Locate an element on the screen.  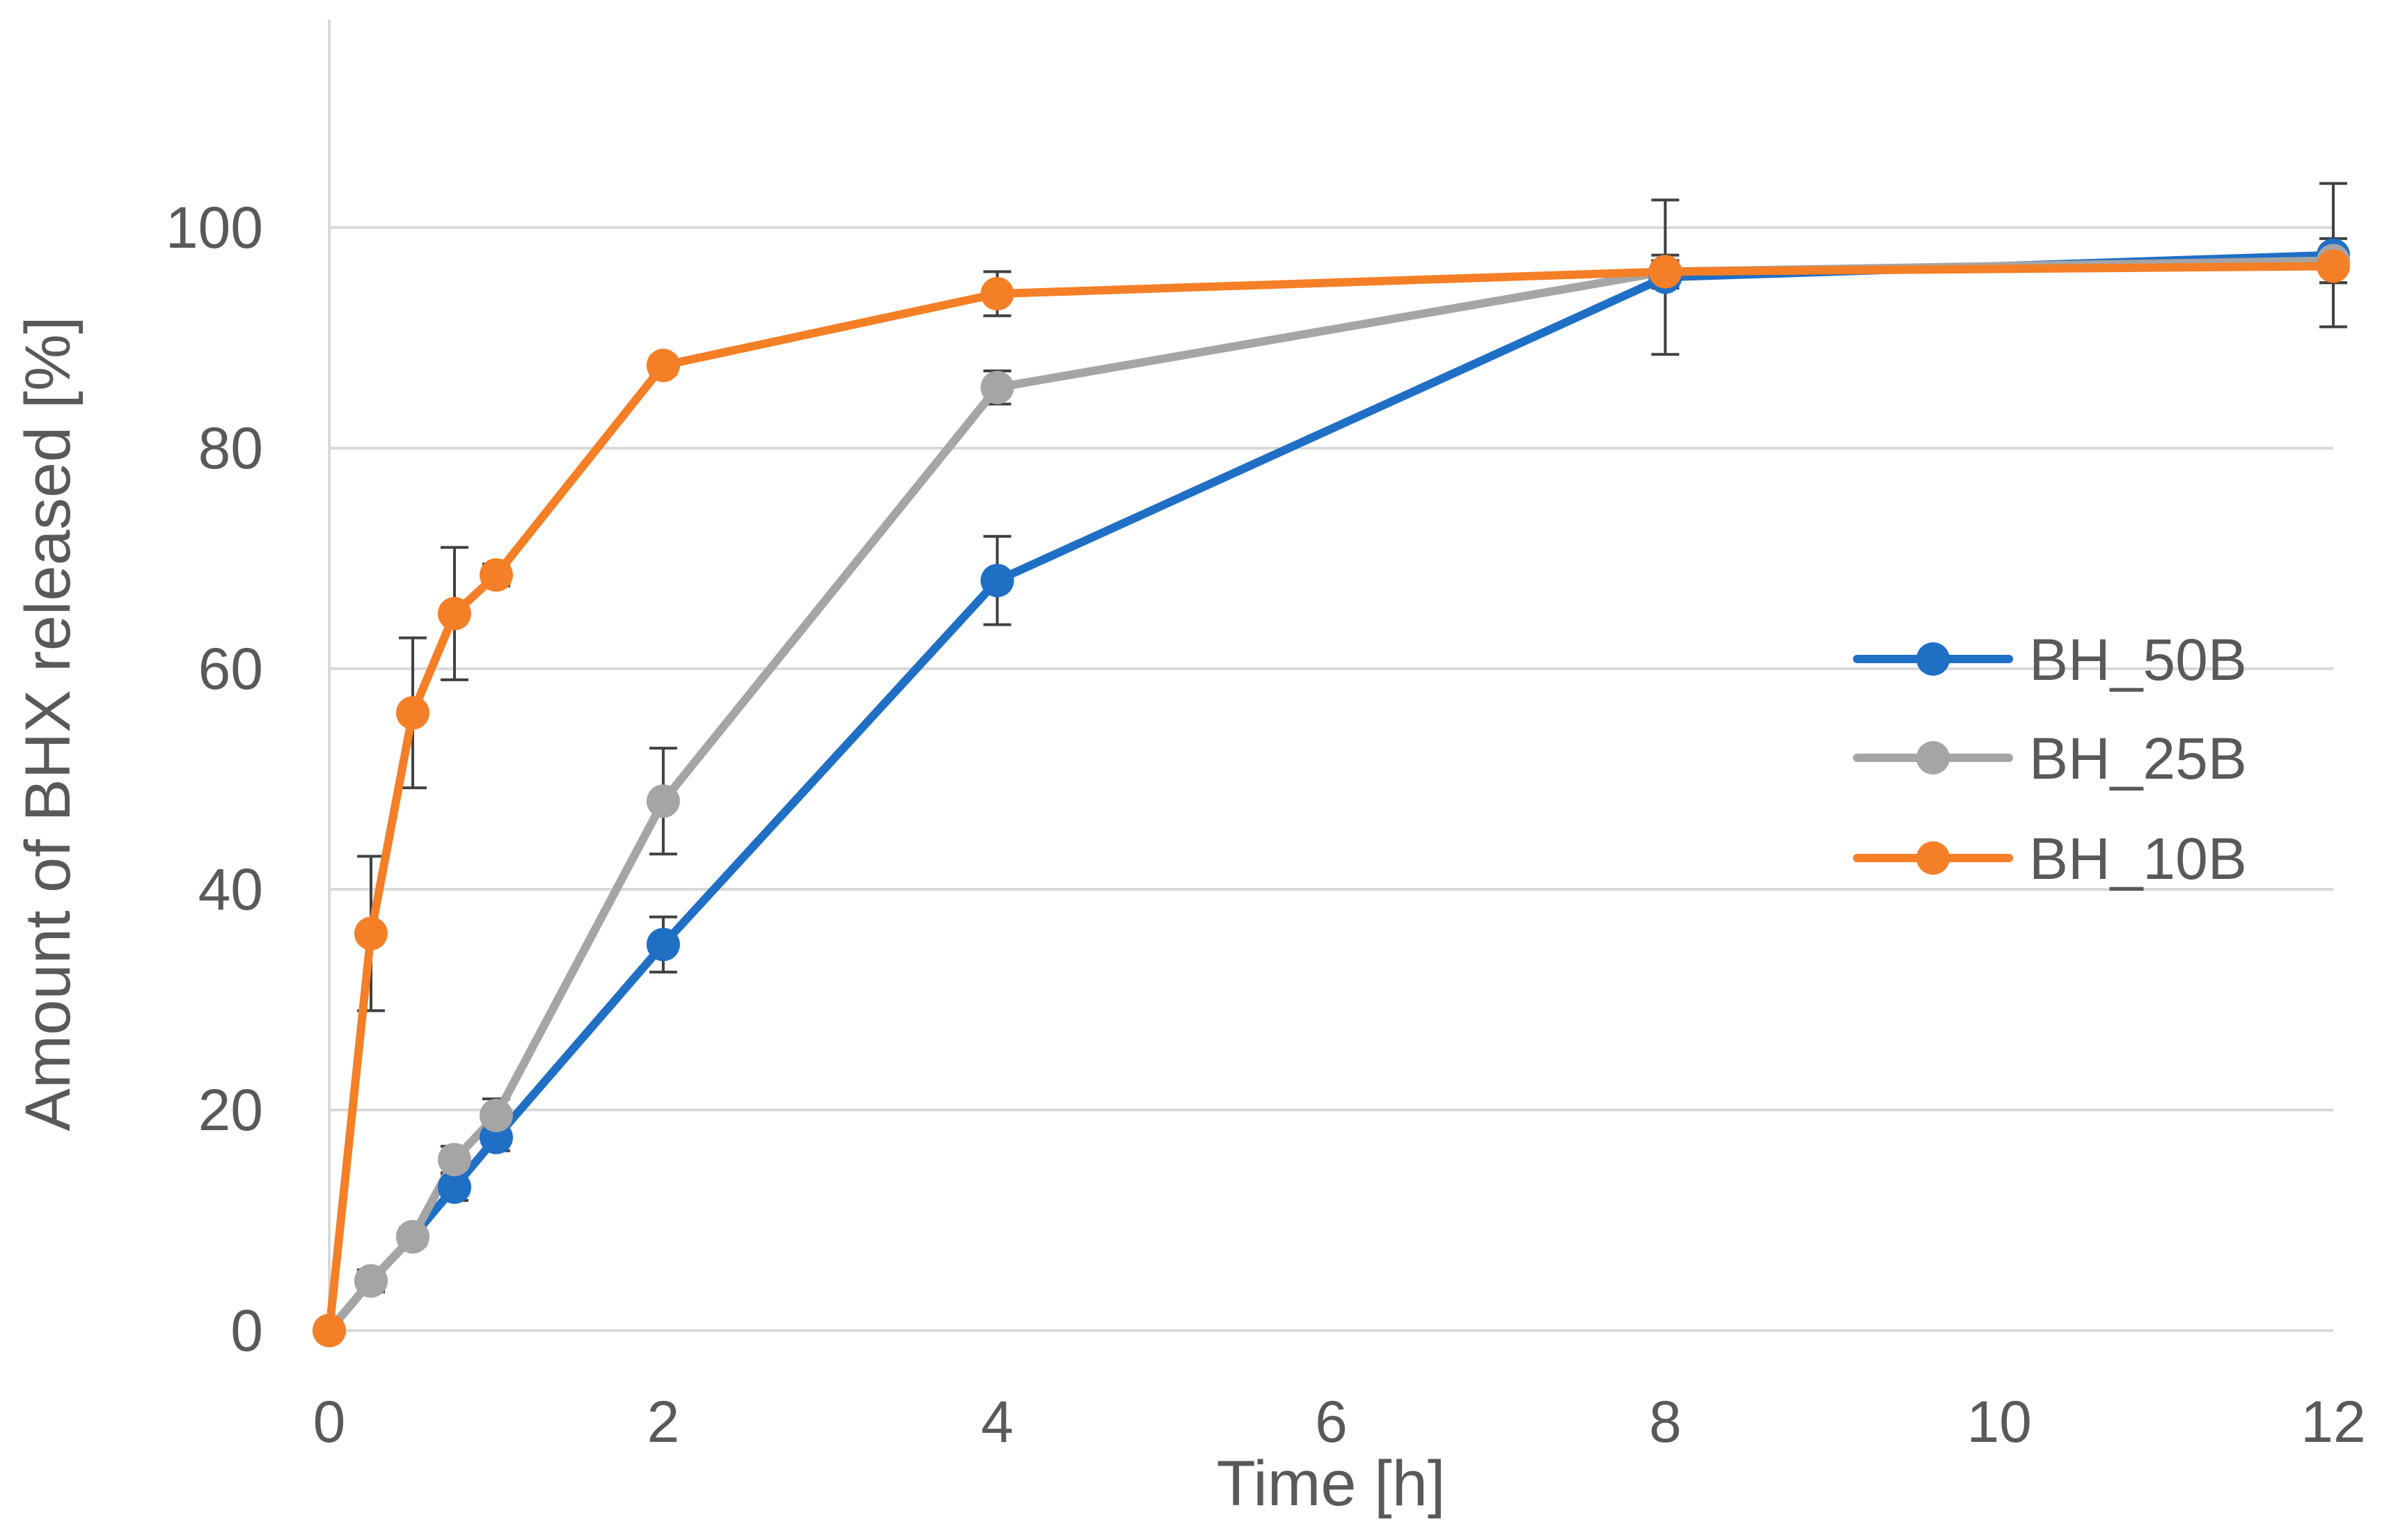
legend-item-bh_25b: BH_25B is located at coordinates (2050, 759).